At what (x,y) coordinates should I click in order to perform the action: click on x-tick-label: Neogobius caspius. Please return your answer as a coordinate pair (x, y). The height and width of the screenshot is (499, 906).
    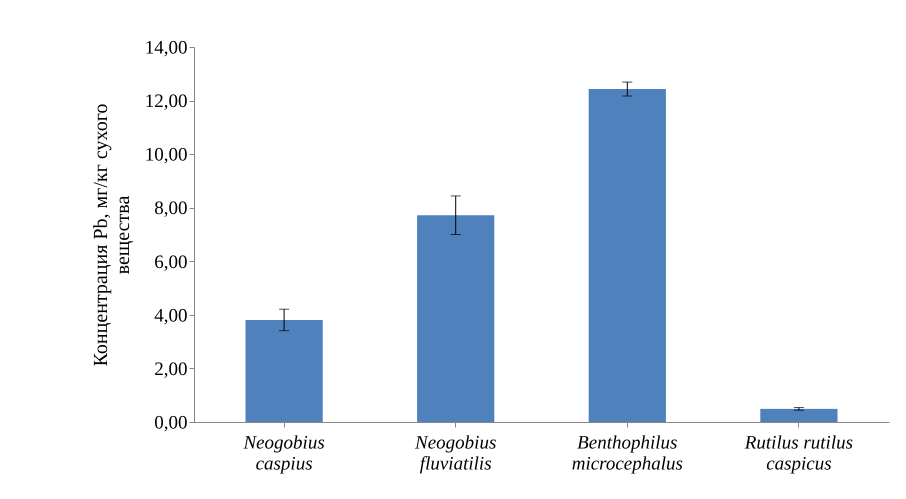
    Looking at the image, I should click on (283, 453).